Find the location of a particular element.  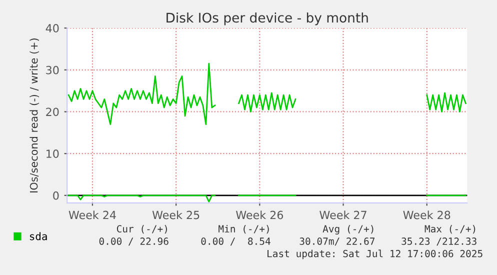

y-tick-label: 40 is located at coordinates (52, 28).